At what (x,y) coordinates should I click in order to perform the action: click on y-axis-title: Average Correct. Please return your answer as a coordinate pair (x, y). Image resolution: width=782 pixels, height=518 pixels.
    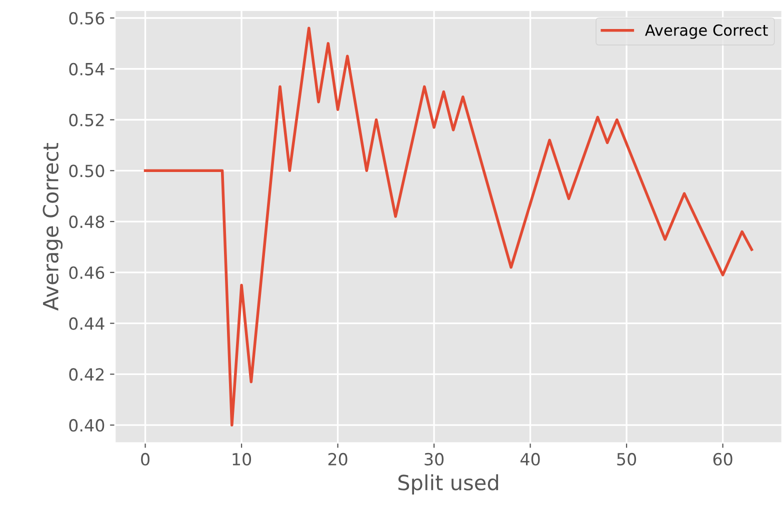
    Looking at the image, I should click on (52, 227).